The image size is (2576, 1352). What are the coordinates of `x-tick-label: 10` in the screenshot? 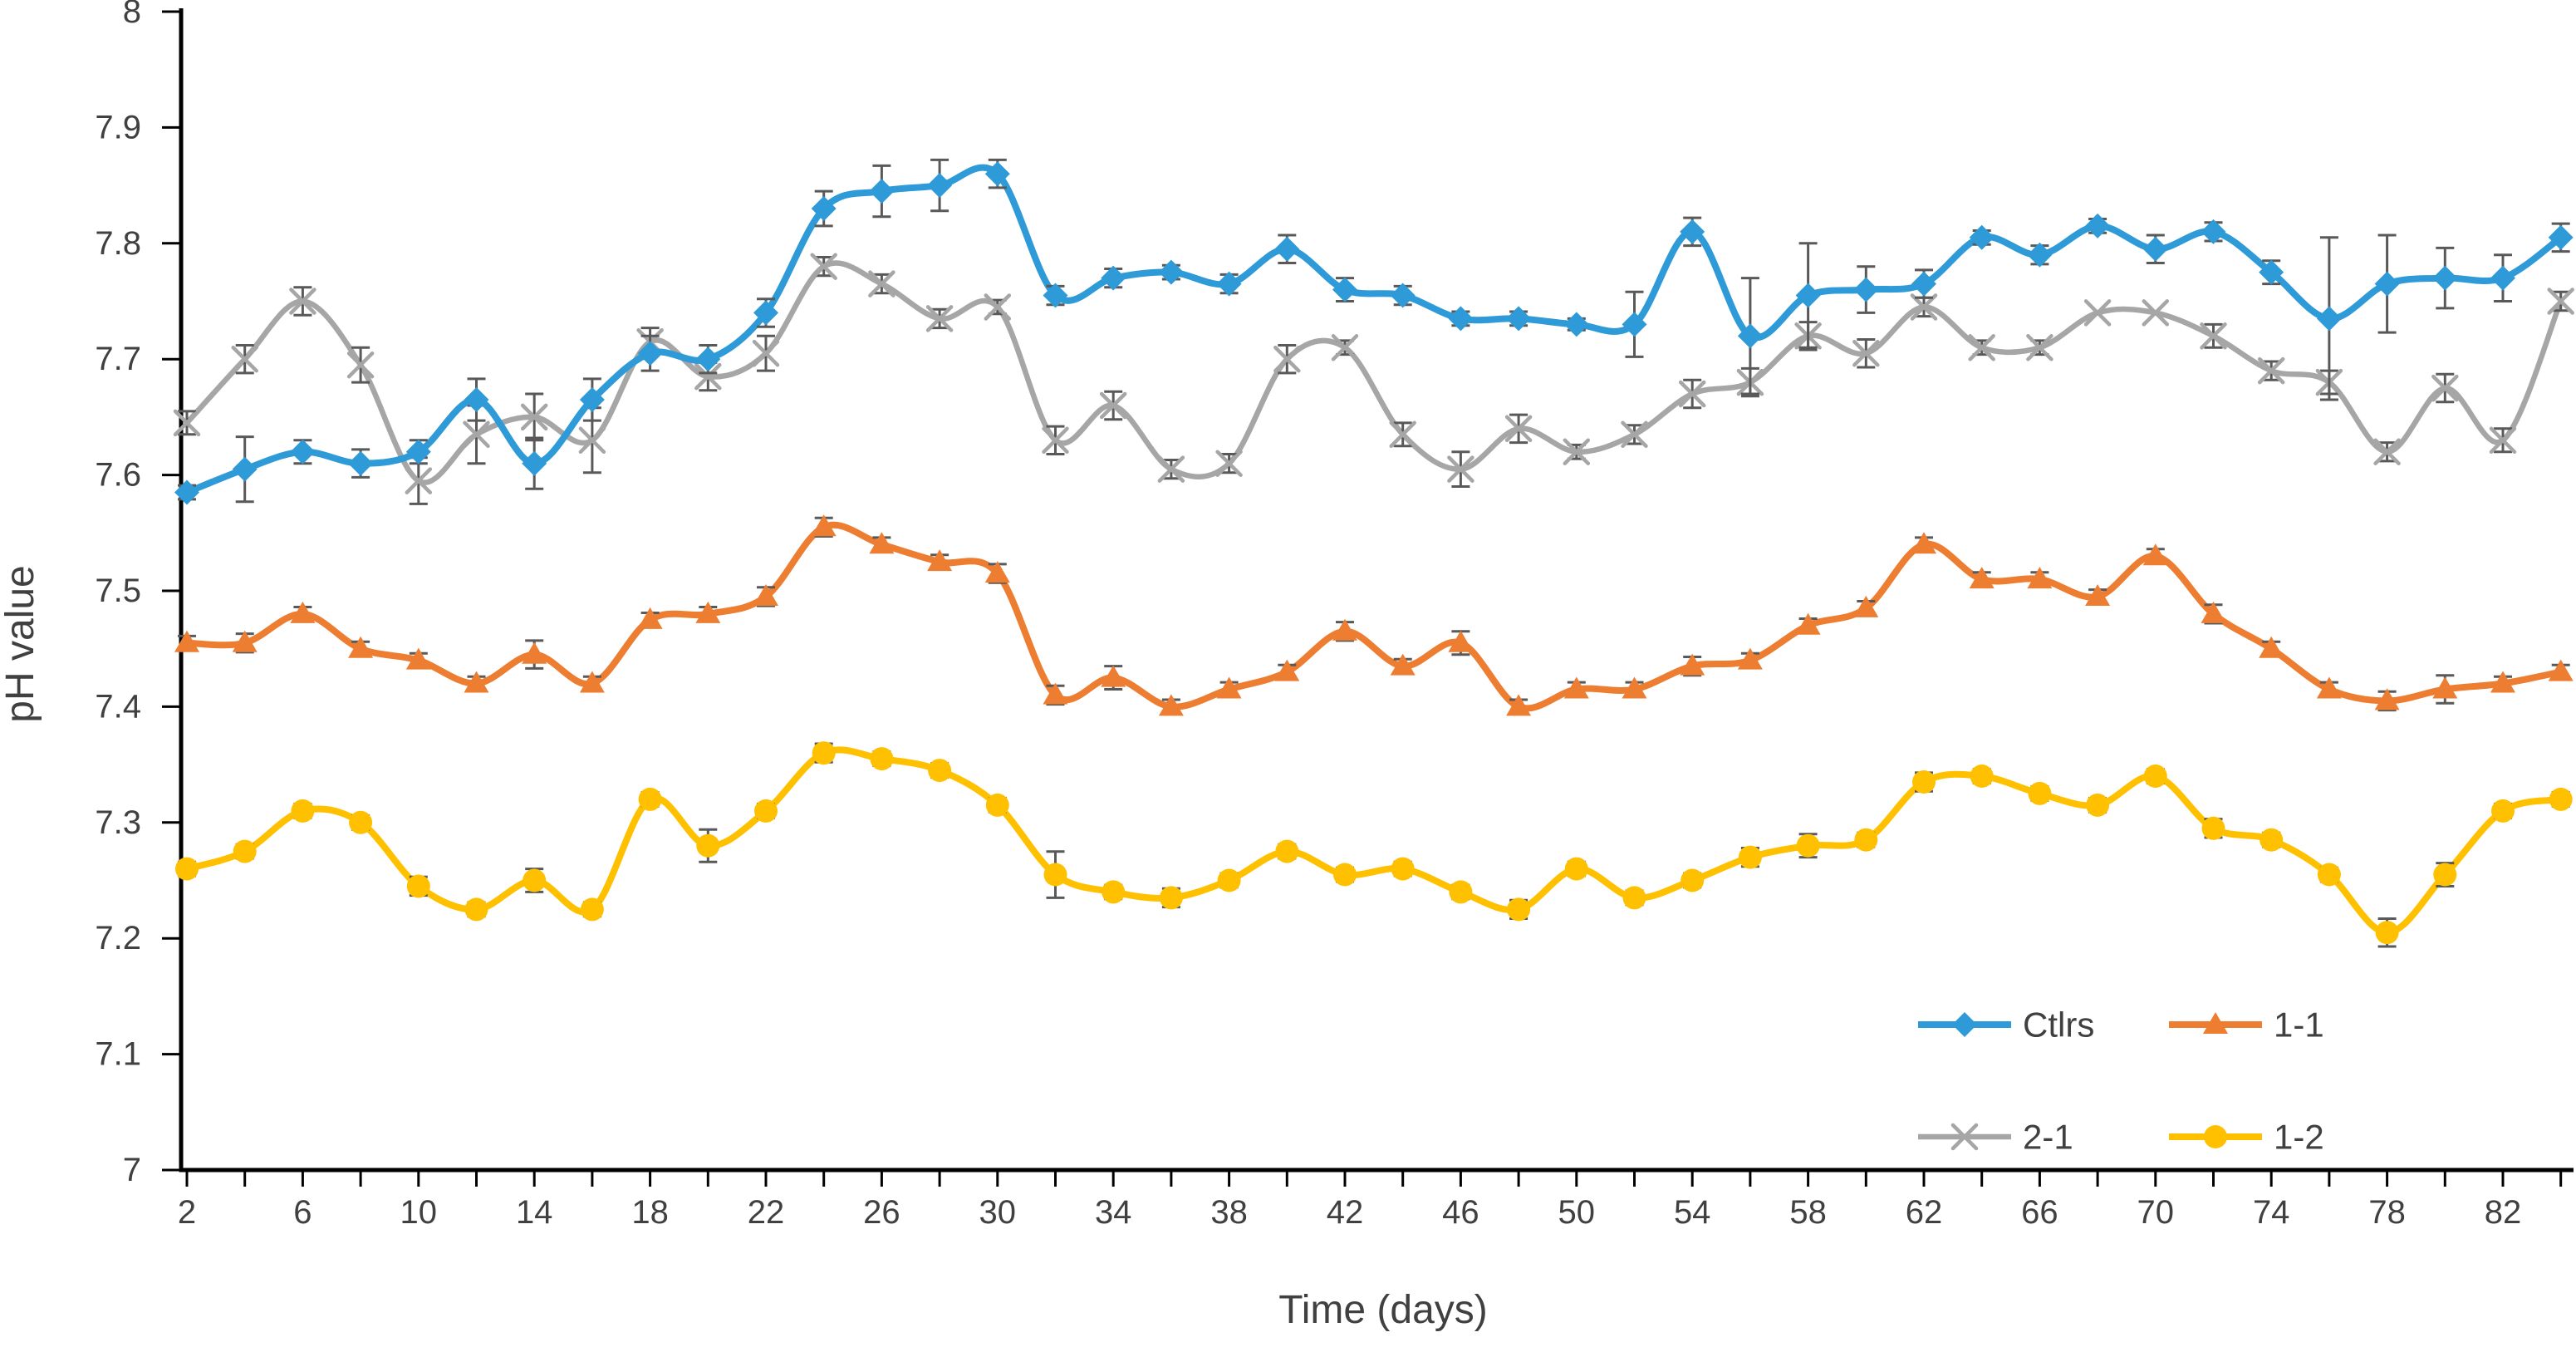 It's located at (419, 1212).